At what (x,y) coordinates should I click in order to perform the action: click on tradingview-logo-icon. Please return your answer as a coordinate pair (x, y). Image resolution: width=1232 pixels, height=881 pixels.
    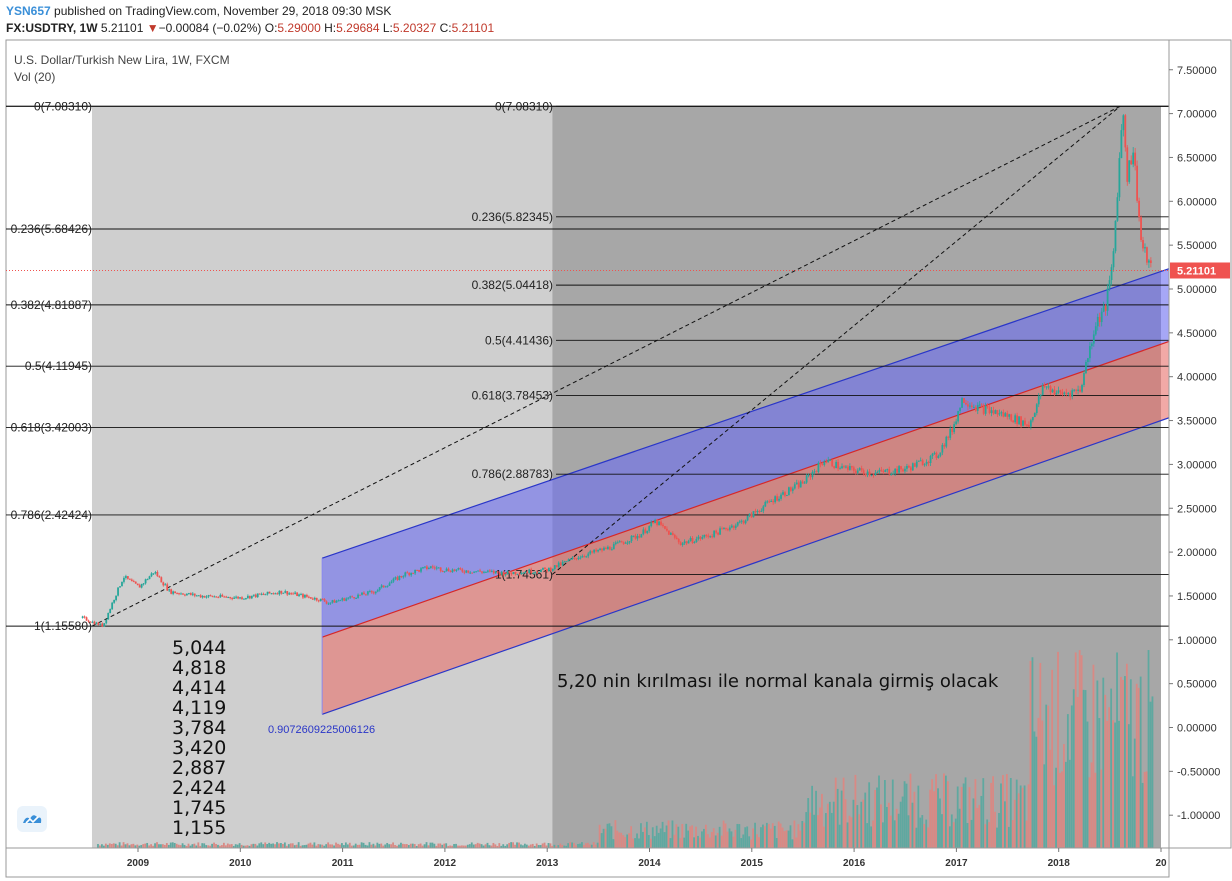
    Looking at the image, I should click on (32, 819).